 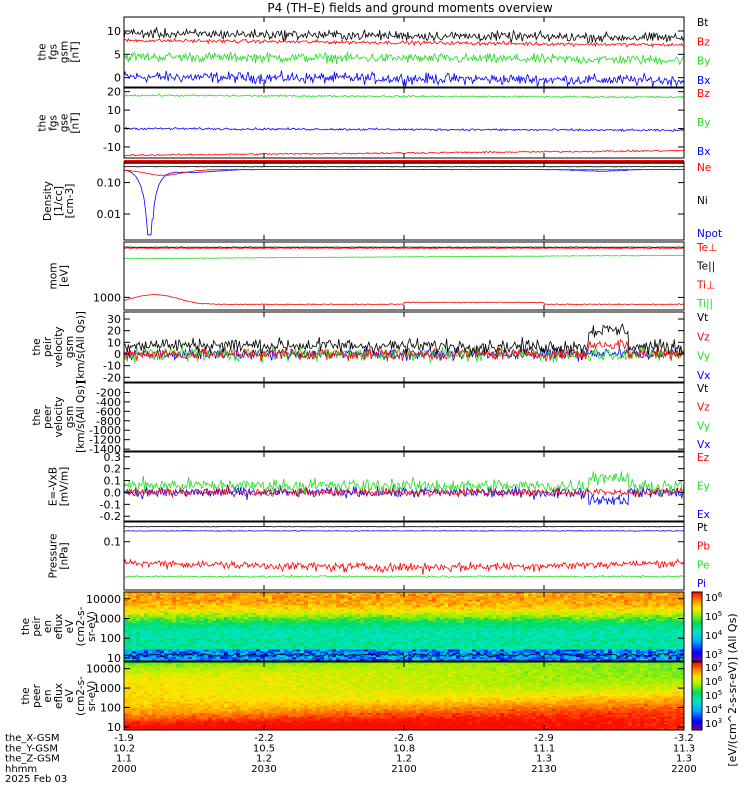 What do you see at coordinates (117, 54) in the screenshot?
I see `ytick-label: 5` at bounding box center [117, 54].